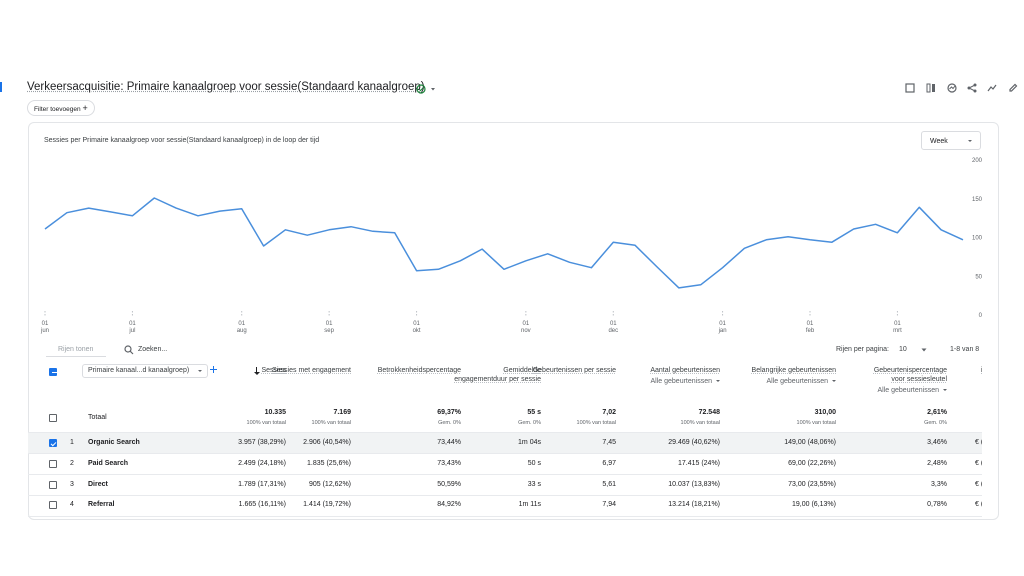 Image resolution: width=1024 pixels, height=576 pixels. Describe the element at coordinates (793, 370) in the screenshot. I see `column-title: Belangrijke gebeurtenissen` at that location.